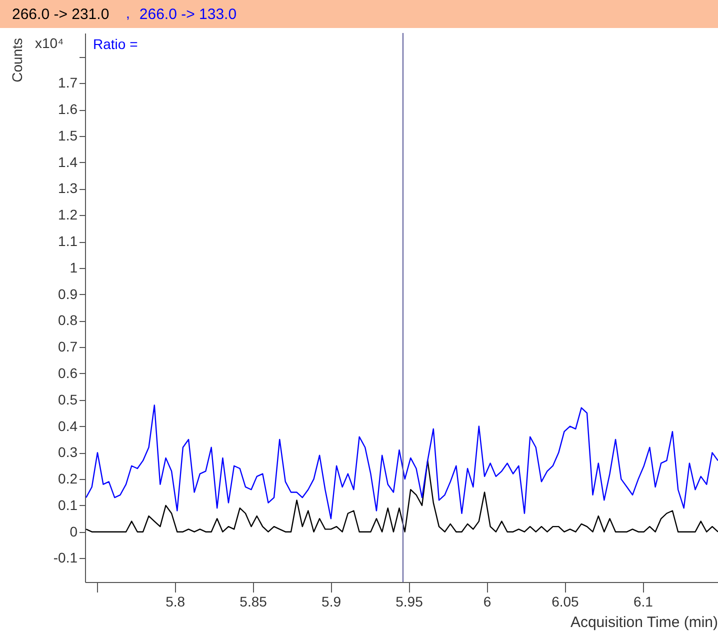 This screenshot has width=718, height=632. I want to click on text: 266.0 -> 133.0, so click(188, 14).